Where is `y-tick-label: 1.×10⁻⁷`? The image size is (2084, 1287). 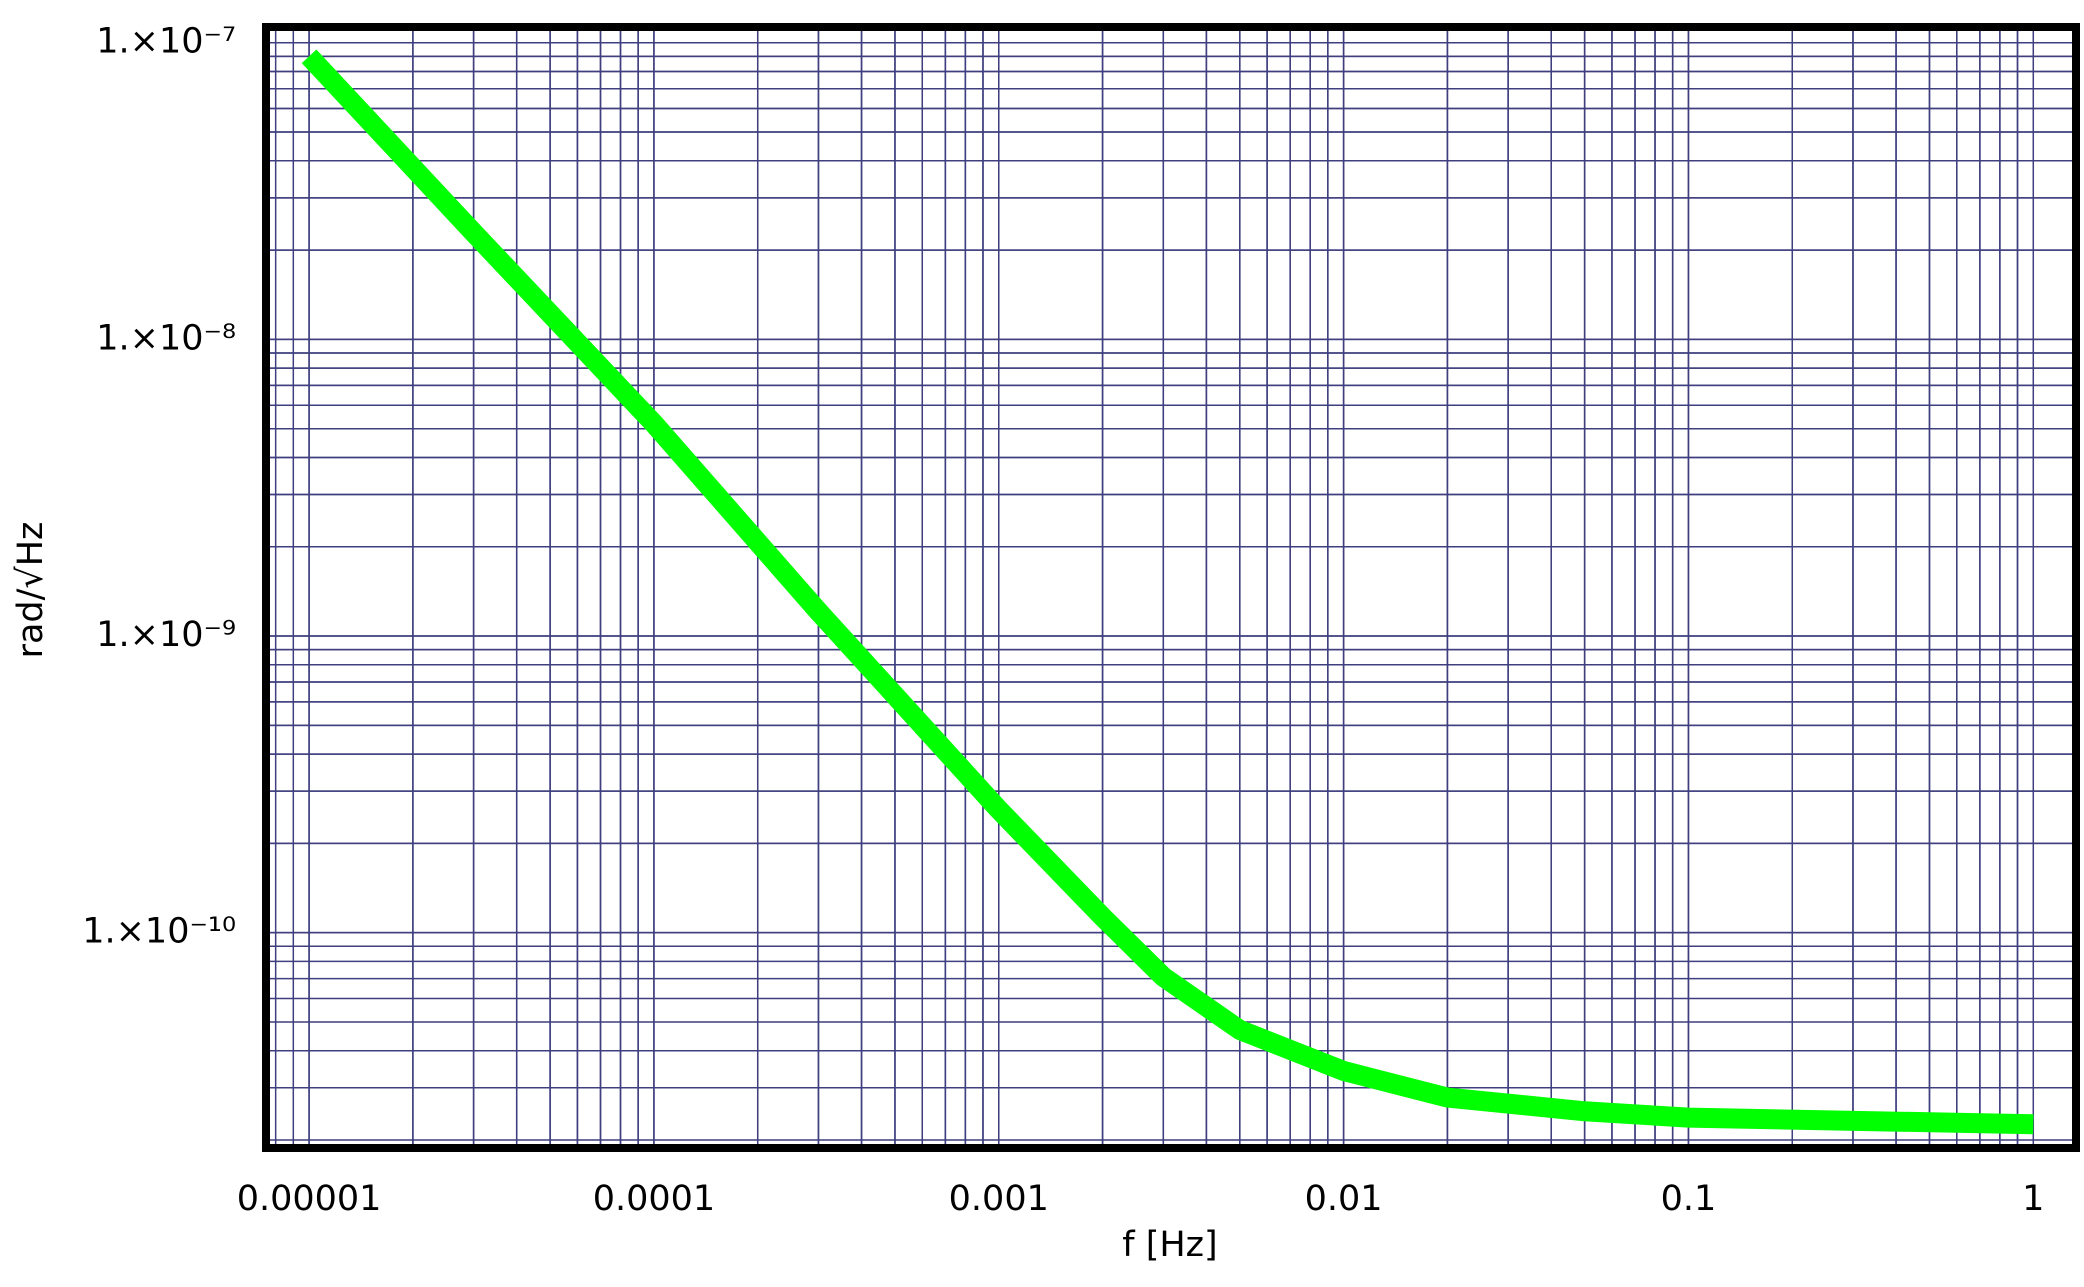
y-tick-label: 1.×10⁻⁷ is located at coordinates (166, 42).